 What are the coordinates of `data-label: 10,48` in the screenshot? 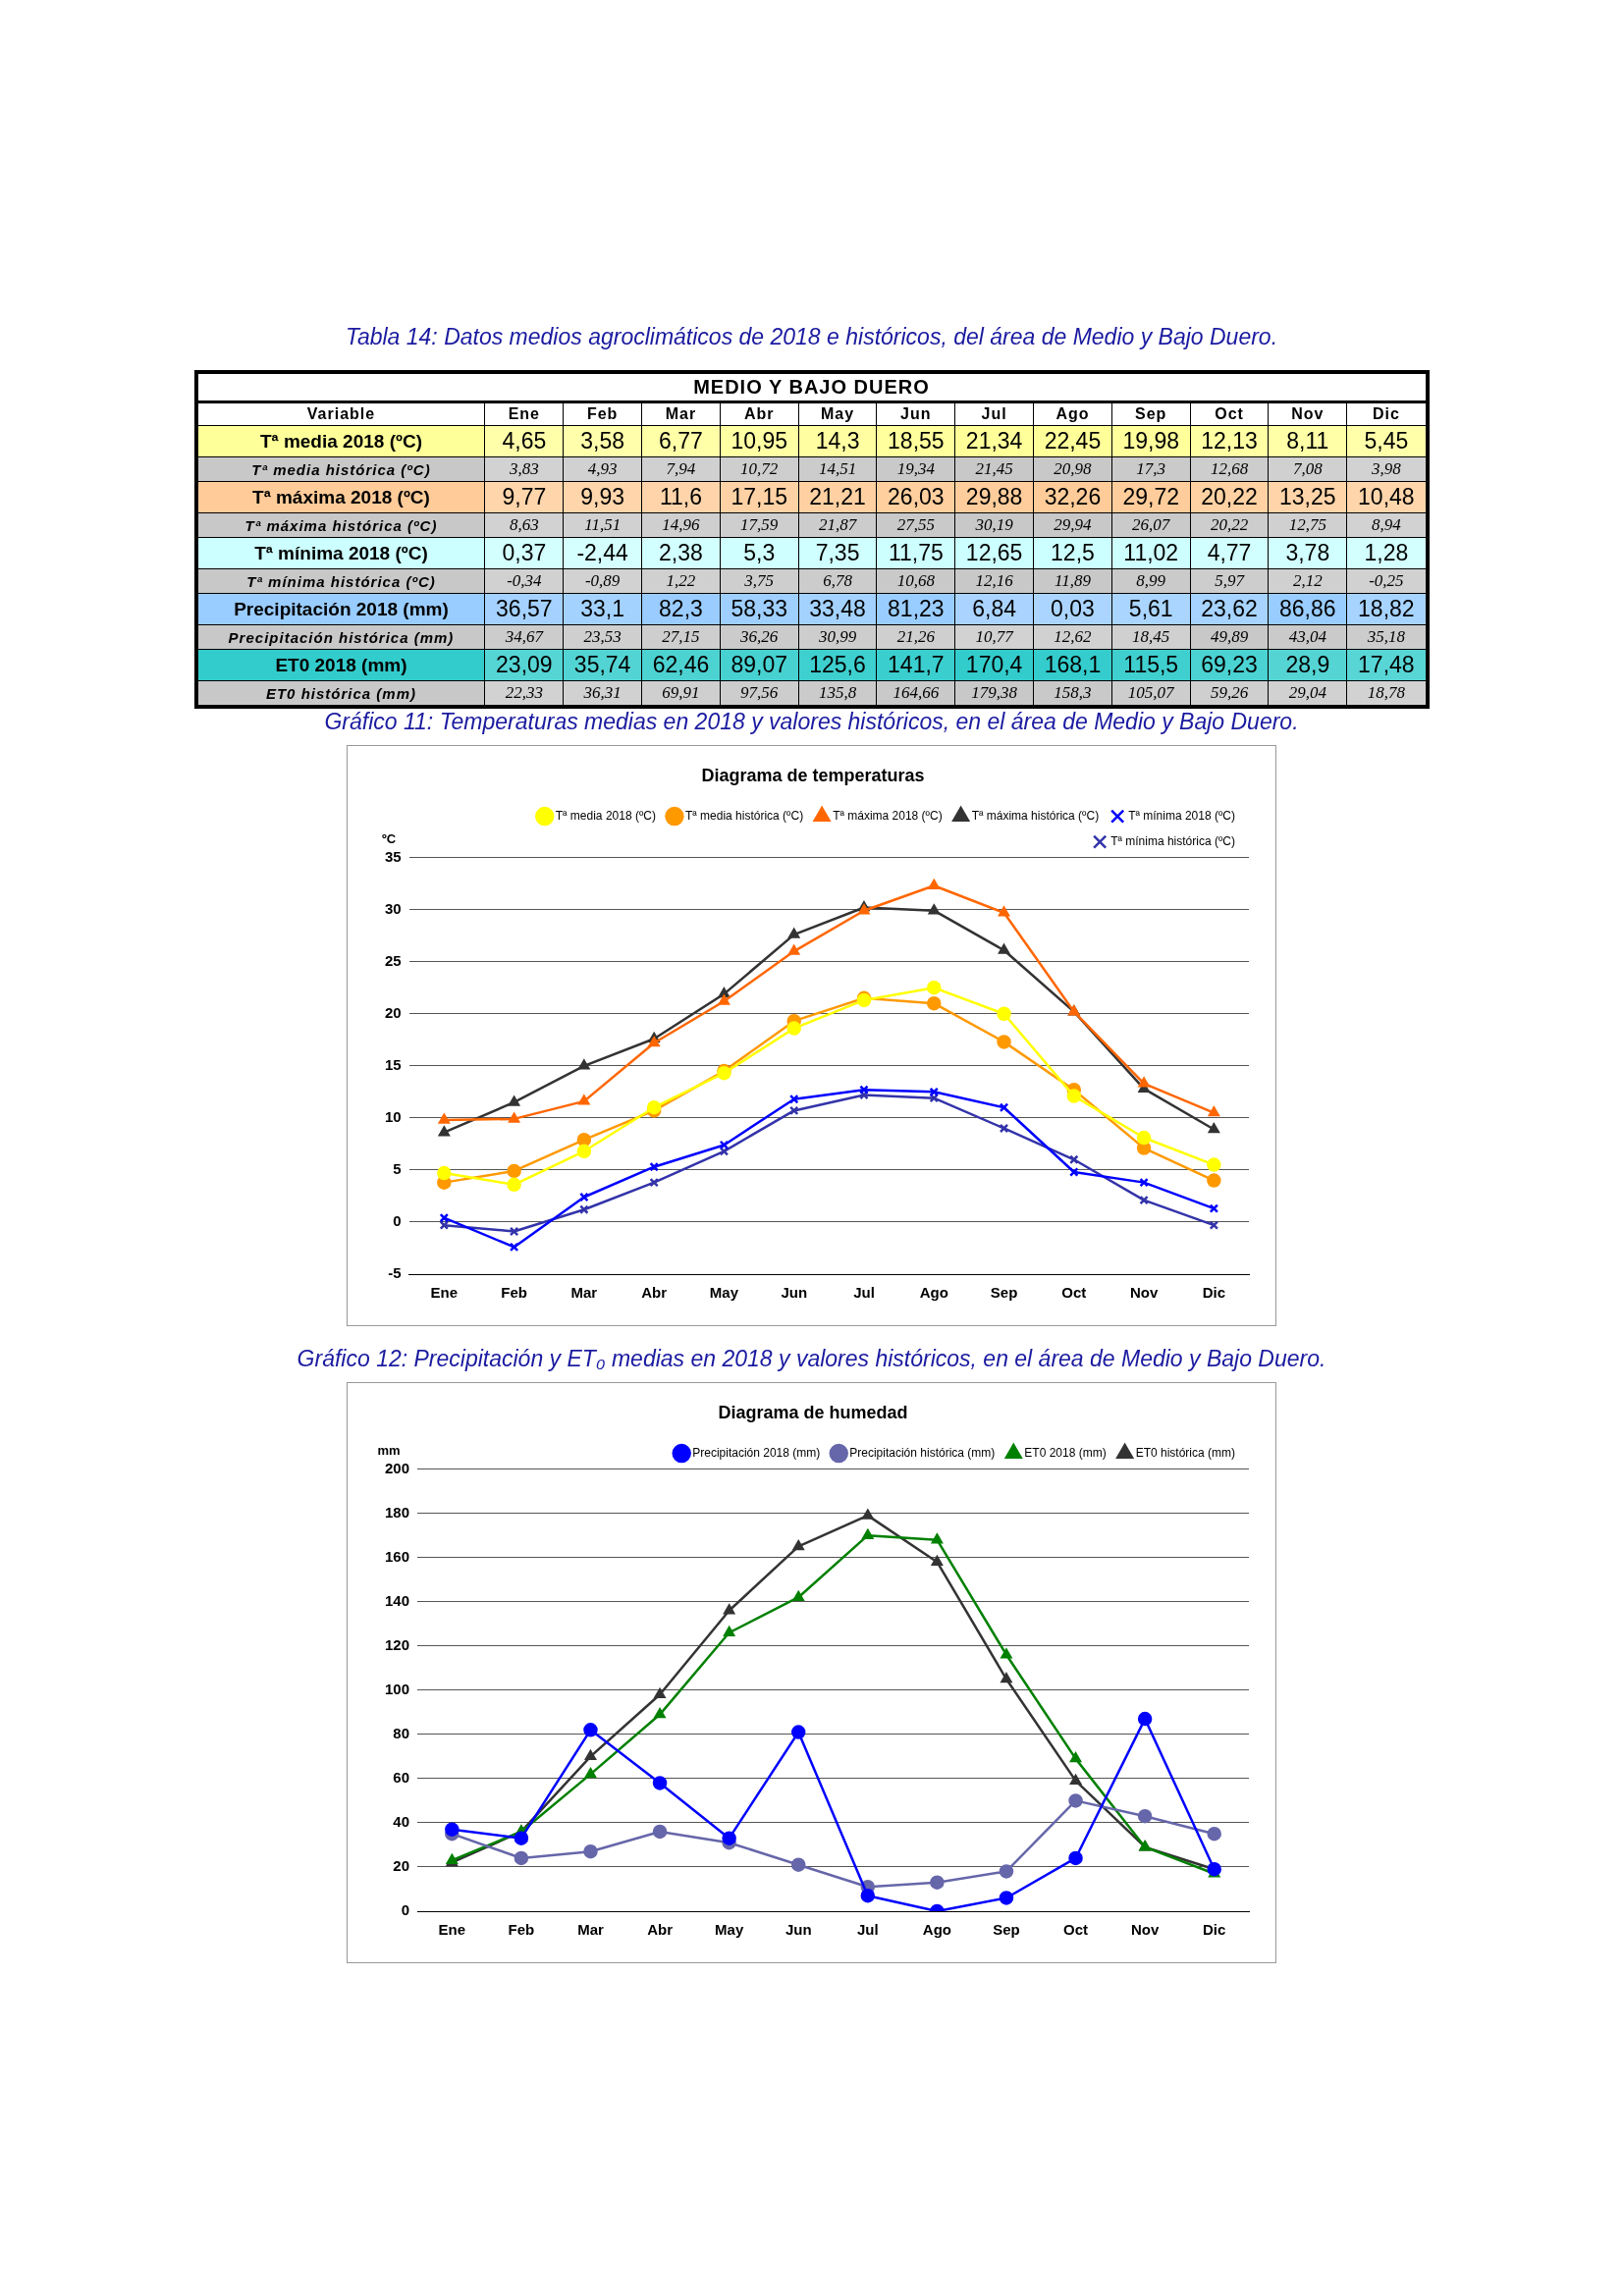 It's located at (1387, 497).